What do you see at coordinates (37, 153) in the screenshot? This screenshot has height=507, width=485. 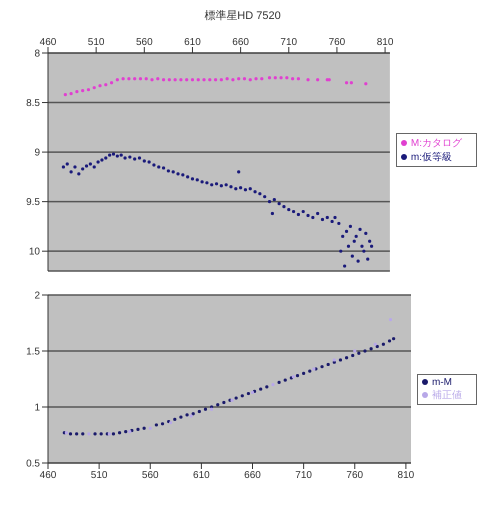 I see `y-tick-label: 9` at bounding box center [37, 153].